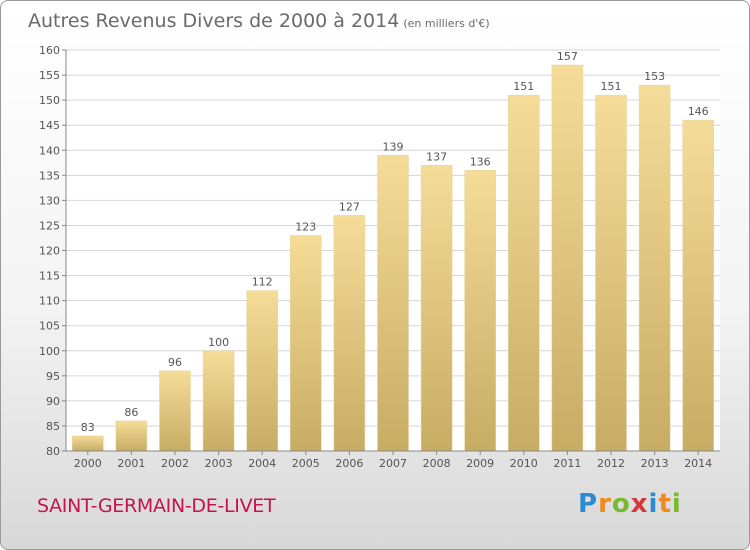 This screenshot has height=550, width=750. I want to click on place-name: SAINT-GERMAIN-DE-LIVET, so click(156, 506).